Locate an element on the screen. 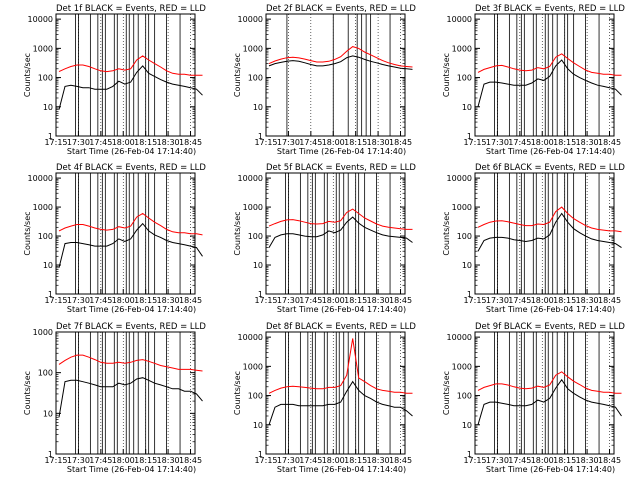  panel-3-xtick-label: 17:15 is located at coordinates (474, 142).